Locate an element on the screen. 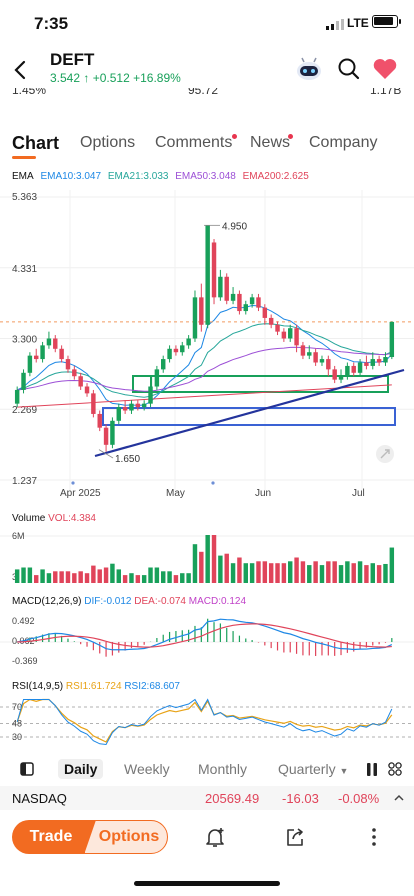 The image size is (414, 896). tab-comments: Comments is located at coordinates (194, 142).